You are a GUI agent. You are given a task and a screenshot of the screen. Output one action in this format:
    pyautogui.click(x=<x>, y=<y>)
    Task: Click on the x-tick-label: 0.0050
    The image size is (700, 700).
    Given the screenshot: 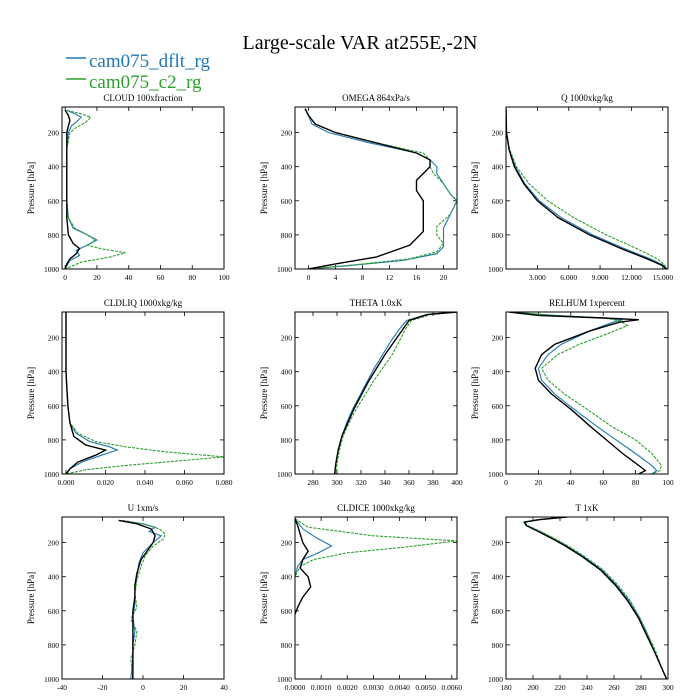 What is the action you would take?
    pyautogui.click(x=425, y=687)
    